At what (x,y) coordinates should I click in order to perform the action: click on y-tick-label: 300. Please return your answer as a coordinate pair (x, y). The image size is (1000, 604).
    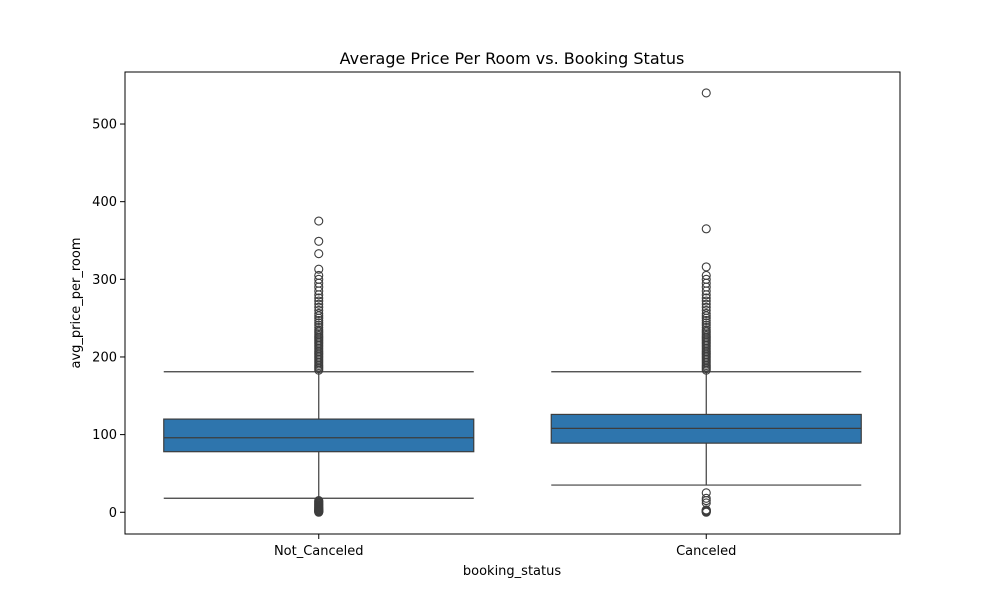
    Looking at the image, I should click on (104, 280).